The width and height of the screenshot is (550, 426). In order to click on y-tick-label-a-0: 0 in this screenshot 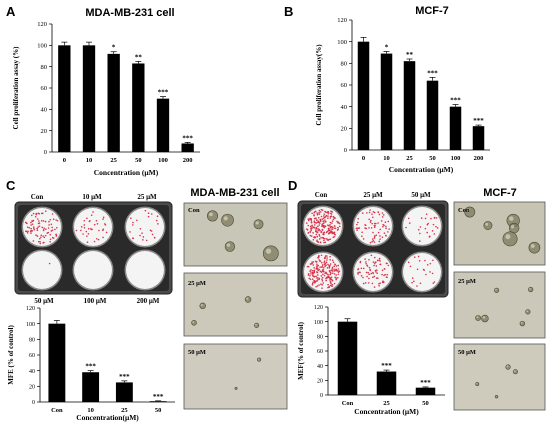, I will do `click(45, 152)`.